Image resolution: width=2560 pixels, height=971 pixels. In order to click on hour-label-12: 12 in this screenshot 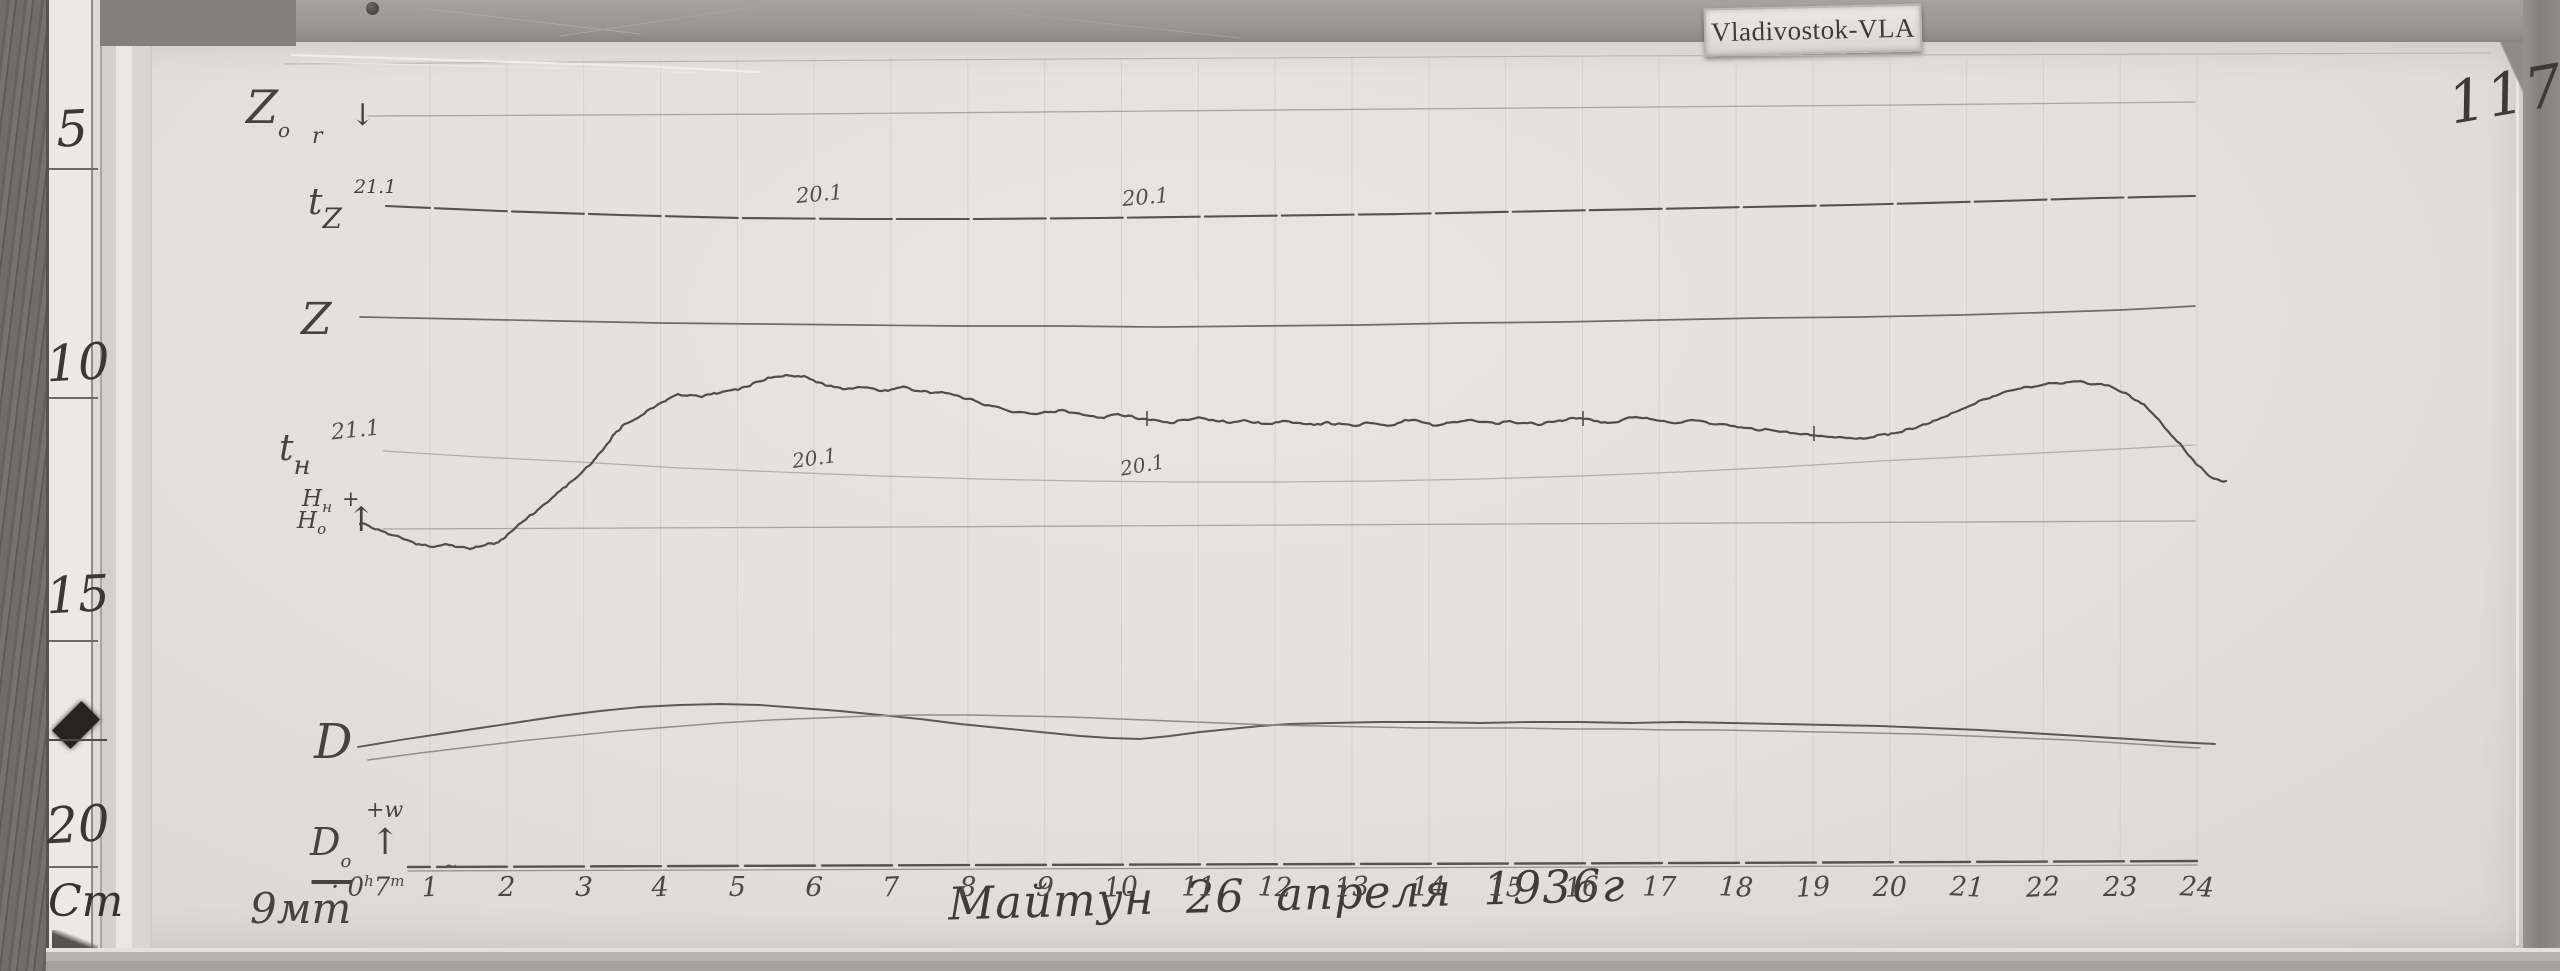, I will do `click(1275, 887)`.